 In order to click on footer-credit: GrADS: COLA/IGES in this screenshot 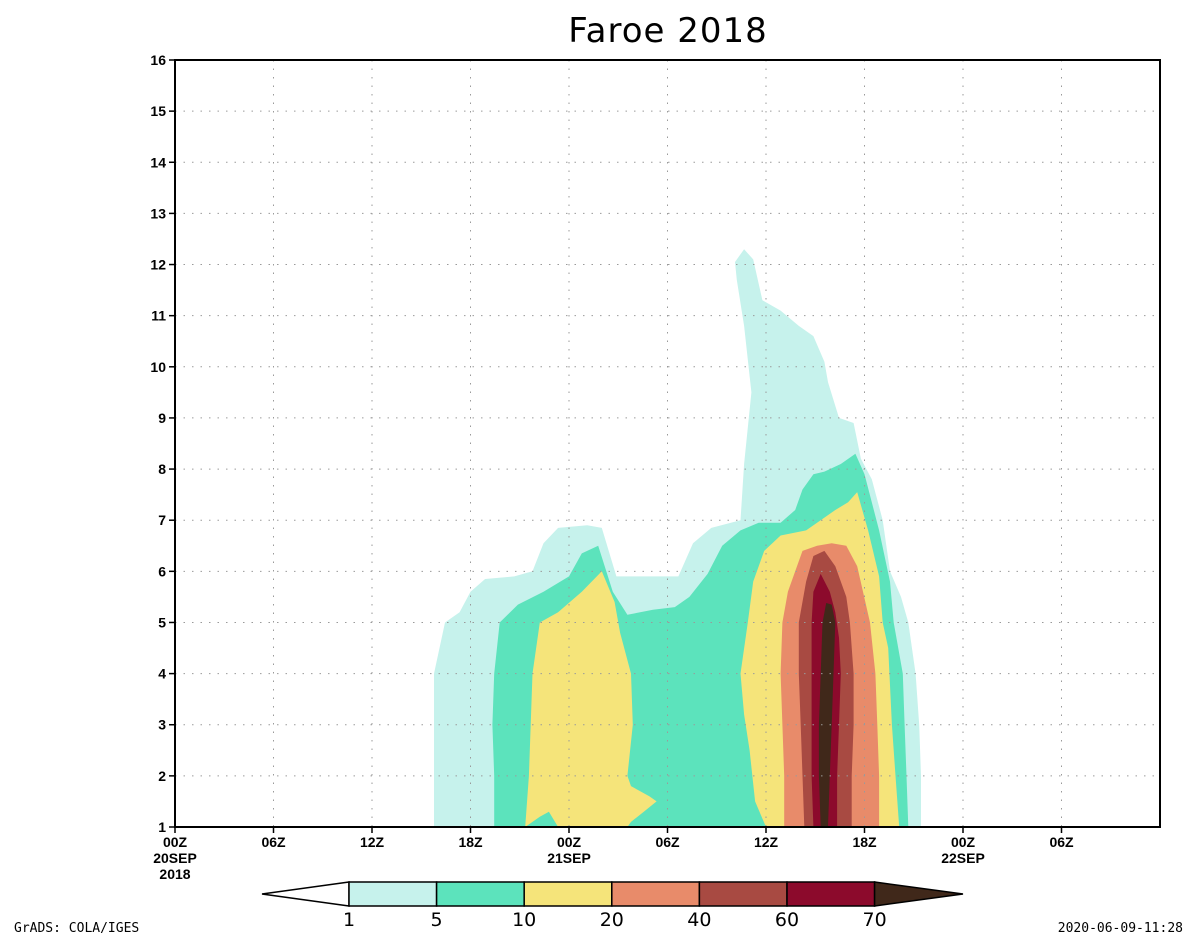, I will do `click(76, 928)`.